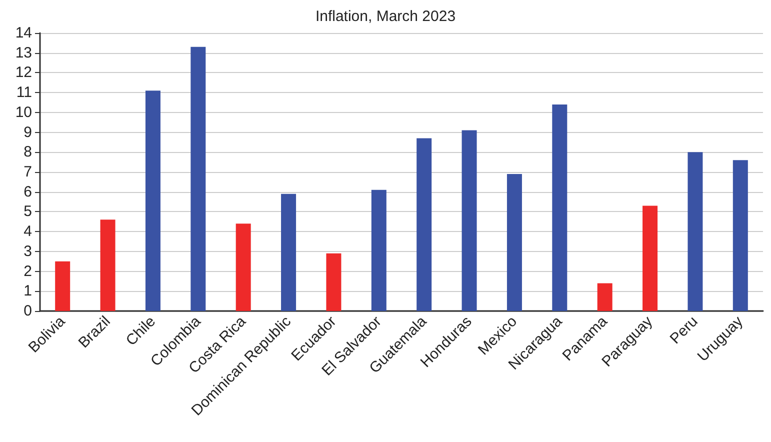  I want to click on y-tick-label: 6, so click(28, 191).